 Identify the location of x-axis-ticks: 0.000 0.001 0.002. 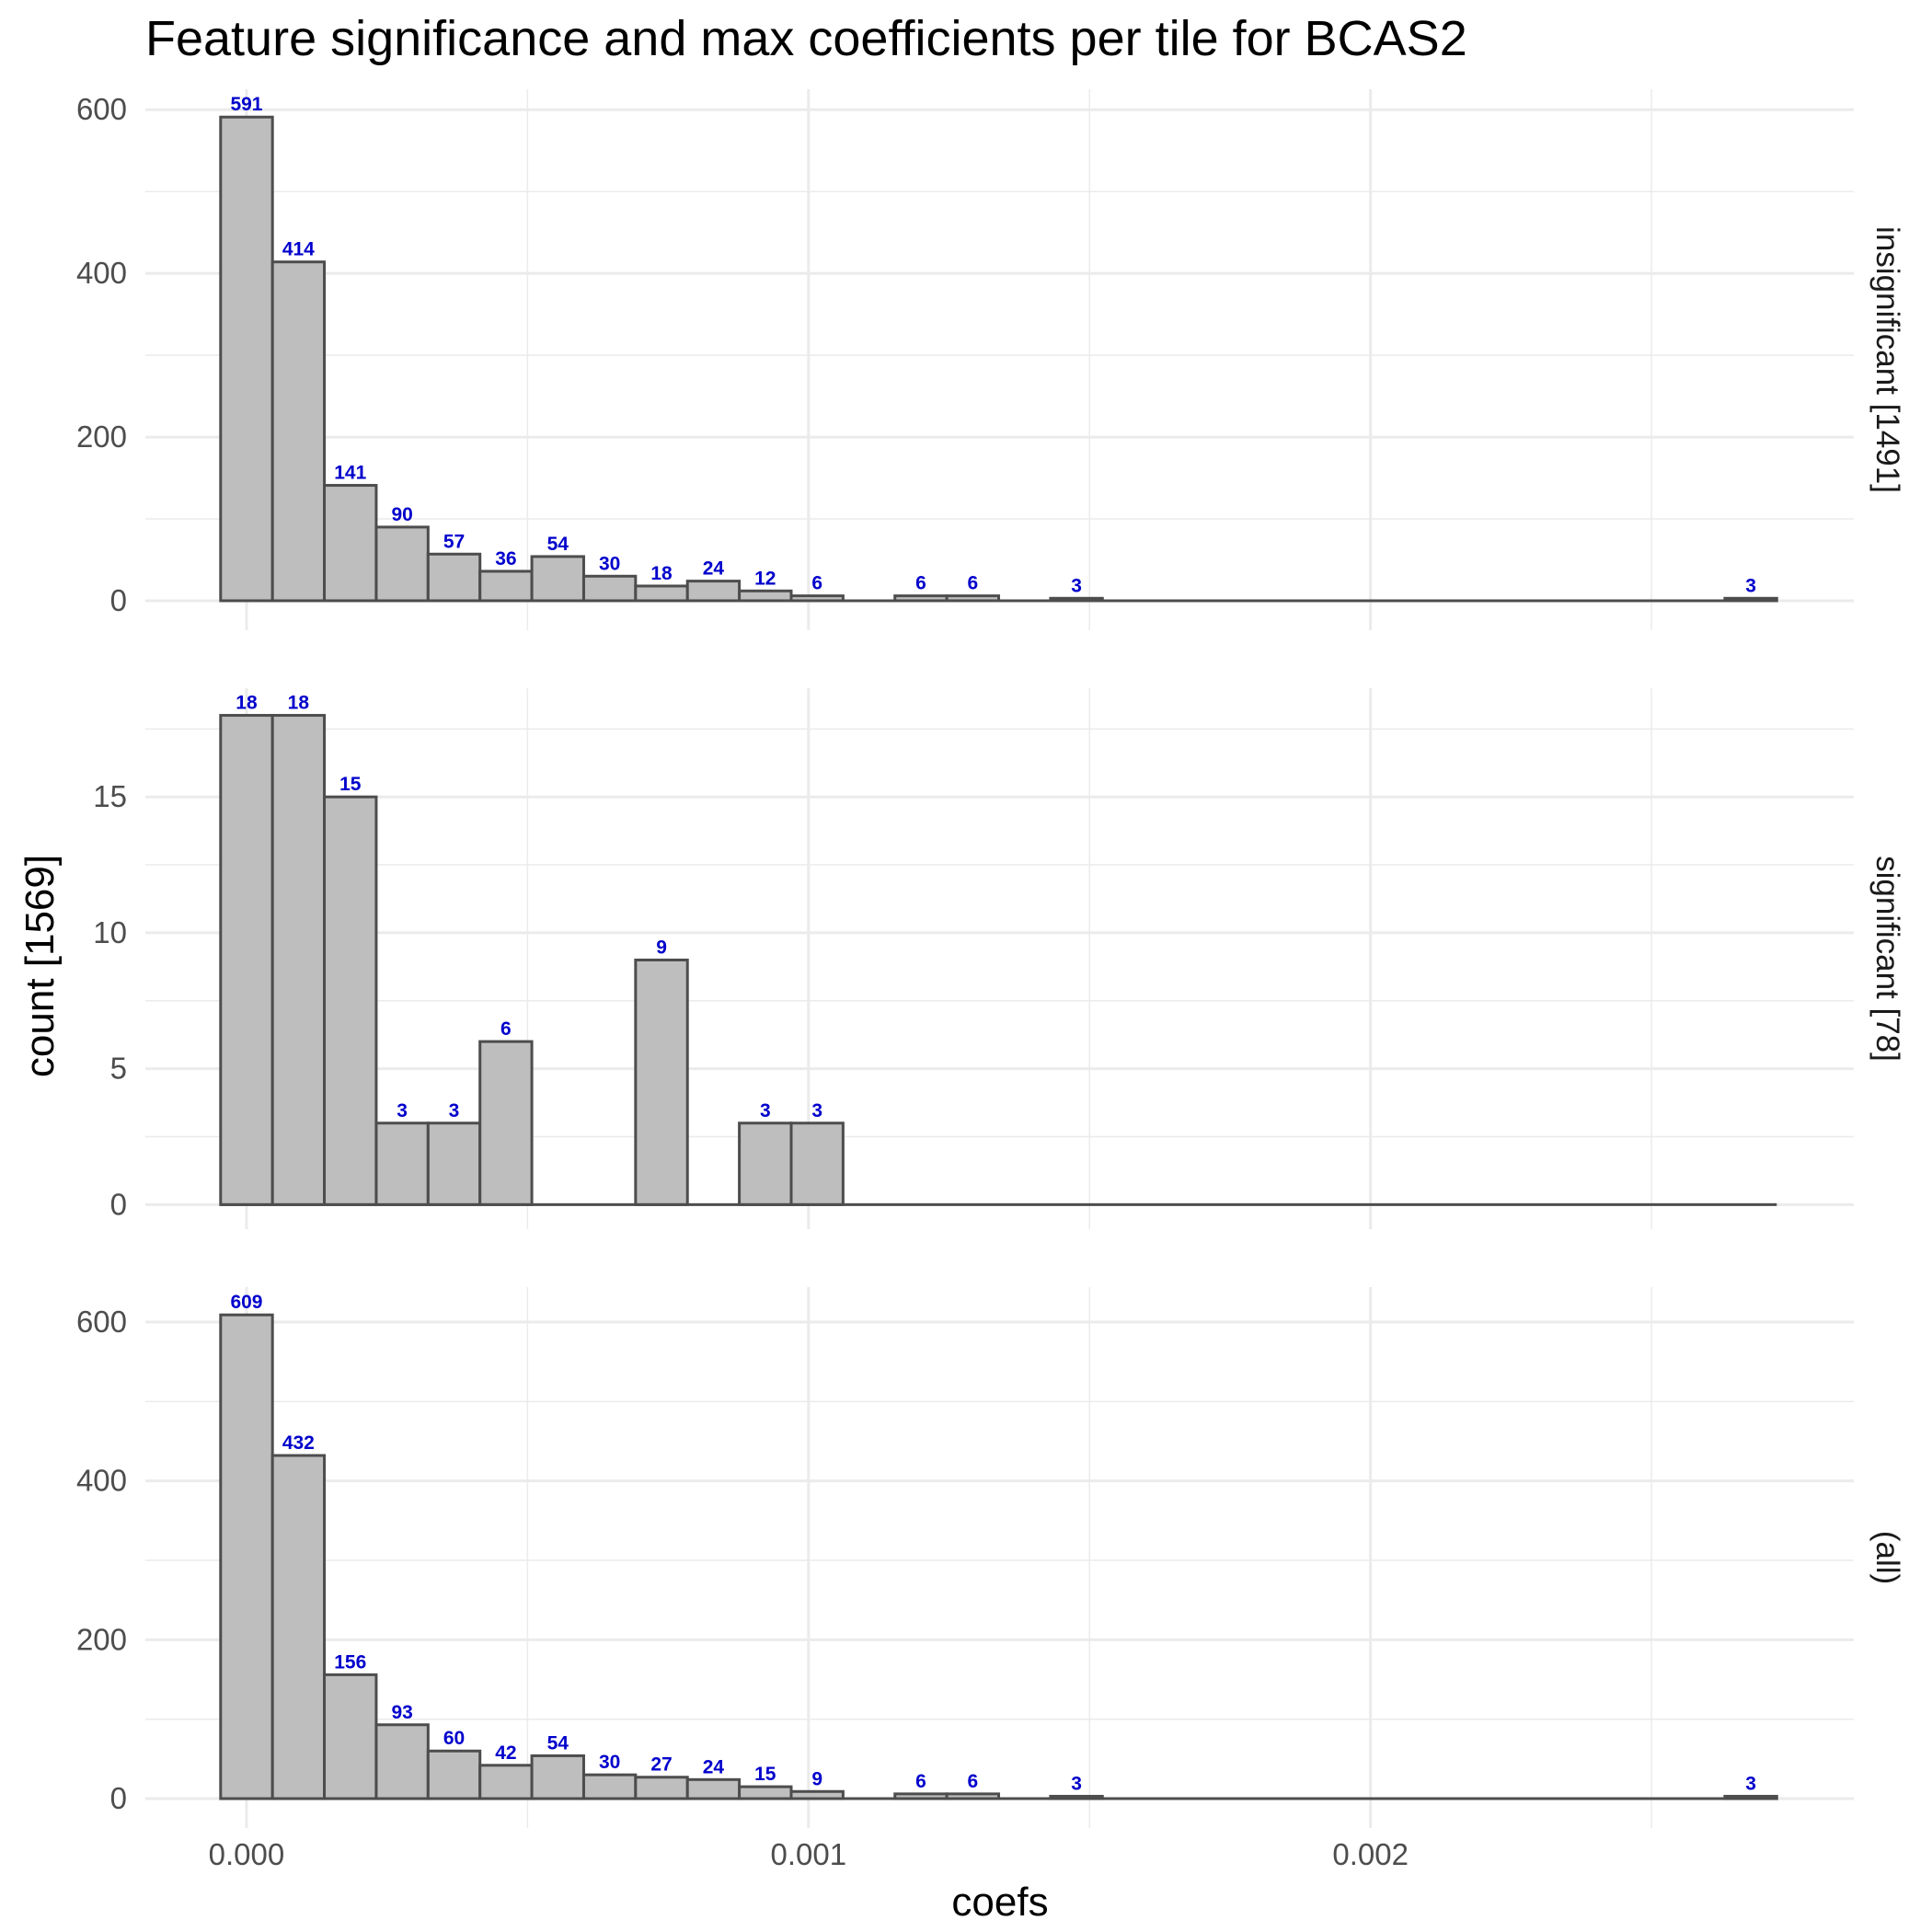
(809, 1854).